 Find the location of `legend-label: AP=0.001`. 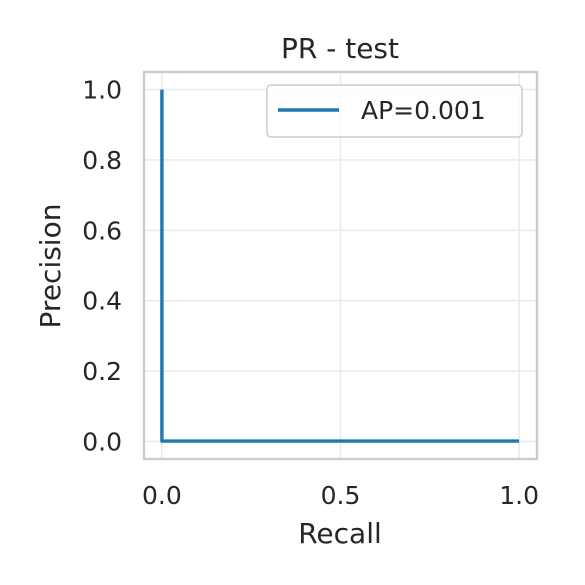

legend-label: AP=0.001 is located at coordinates (423, 110).